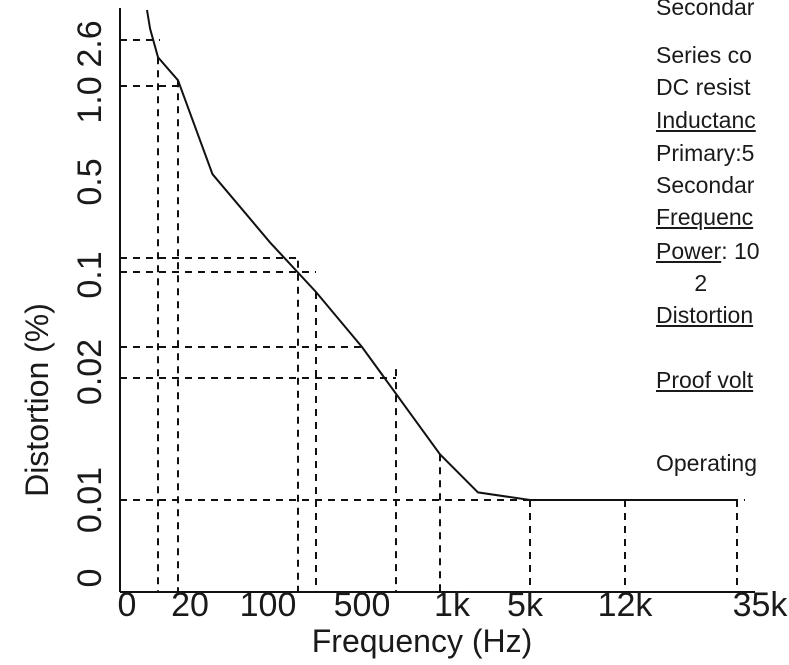 The height and width of the screenshot is (665, 789). I want to click on y-tick-label: 1.0, so click(90, 99).